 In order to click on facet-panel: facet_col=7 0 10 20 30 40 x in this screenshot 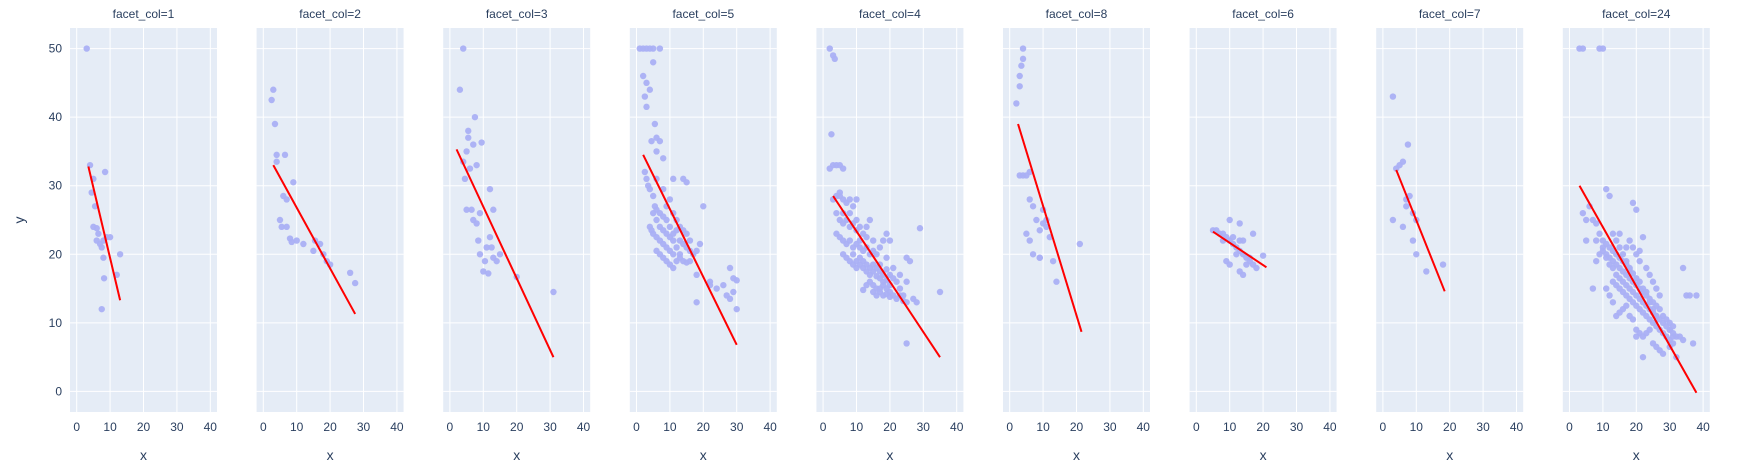, I will do `click(1450, 235)`.